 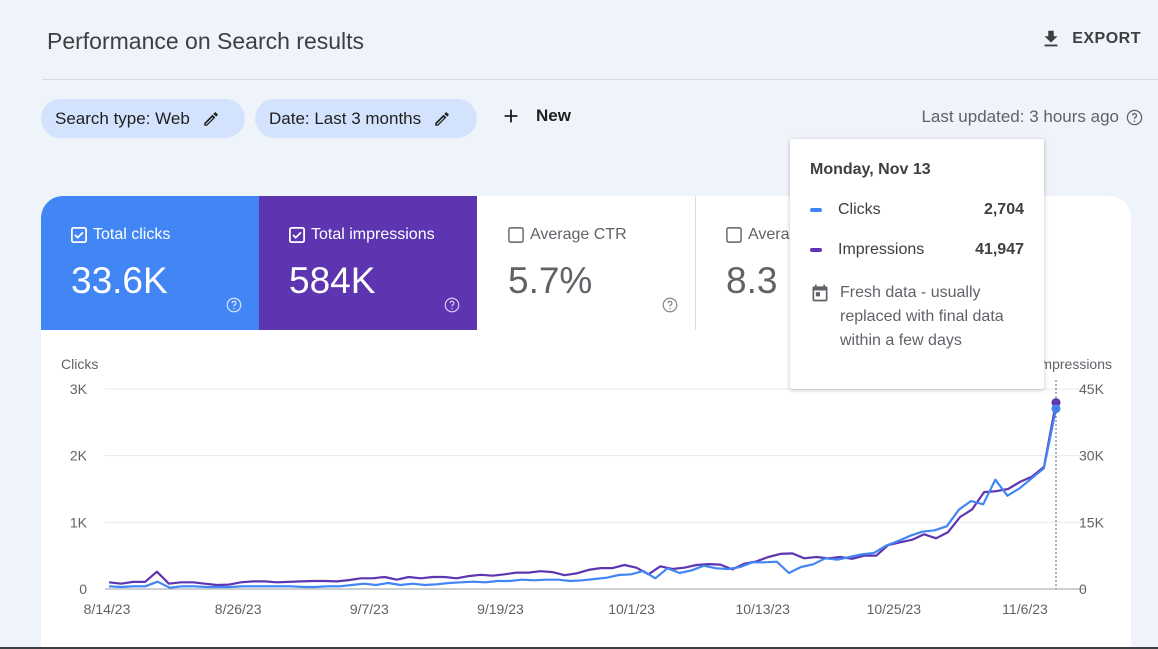 I want to click on left-tick-label: 2K, so click(x=79, y=456).